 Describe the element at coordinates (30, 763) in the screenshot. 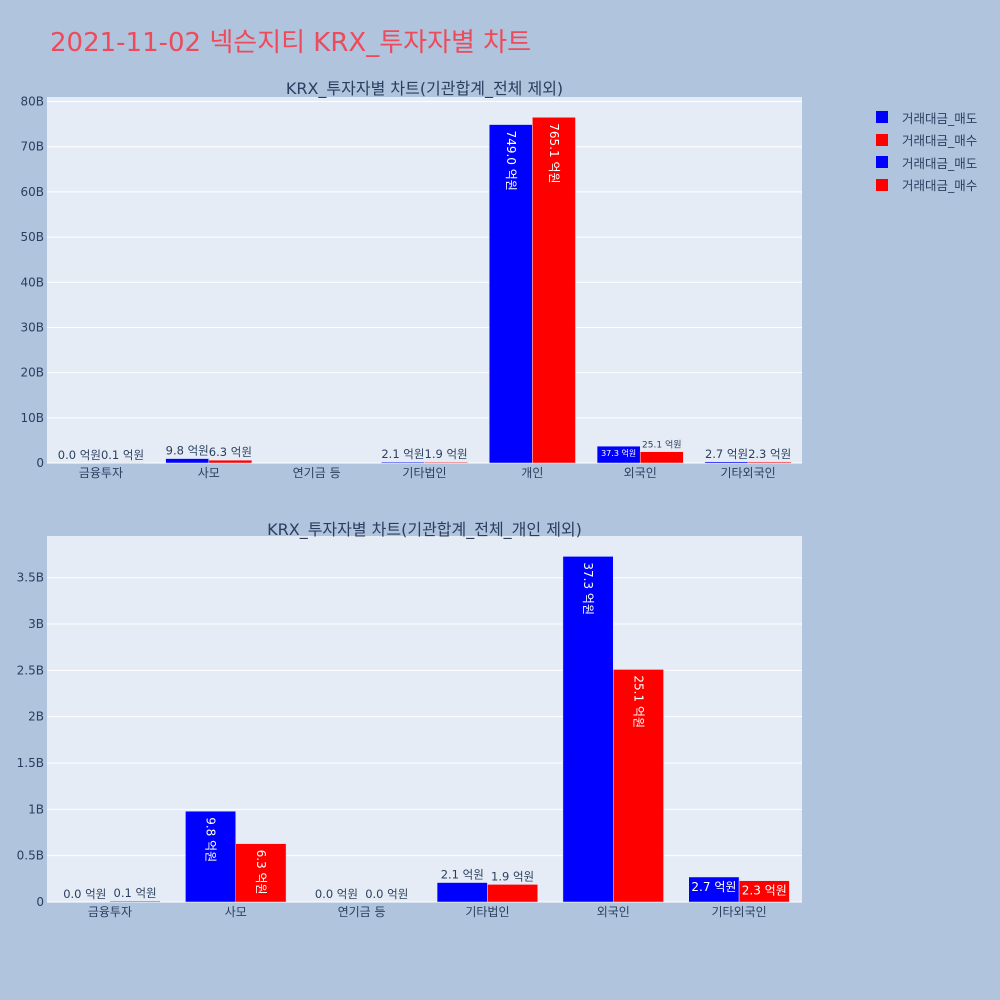

I see `y-tick-label: 1.5B` at that location.